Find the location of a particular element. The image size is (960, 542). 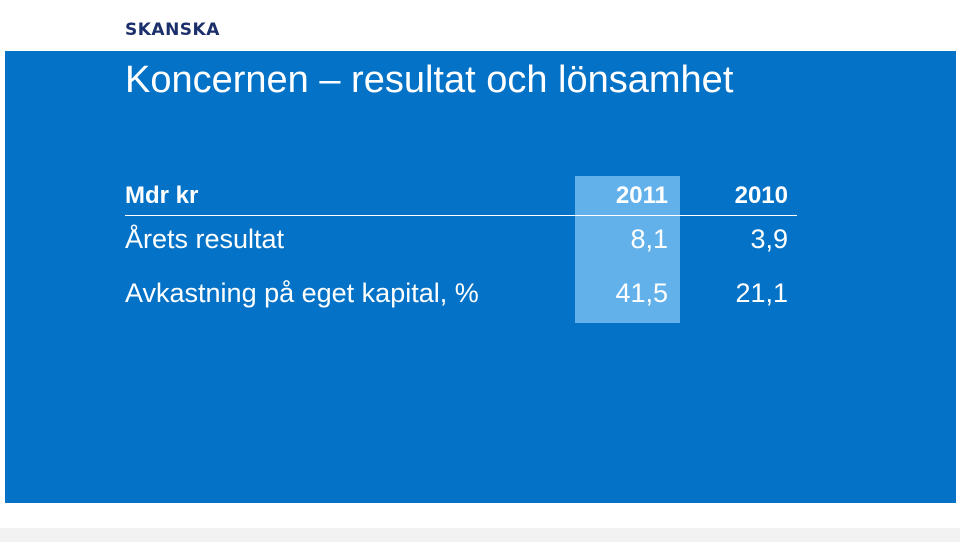

slide-title: Koncernen – resultat och lönsamhet is located at coordinates (429, 80).